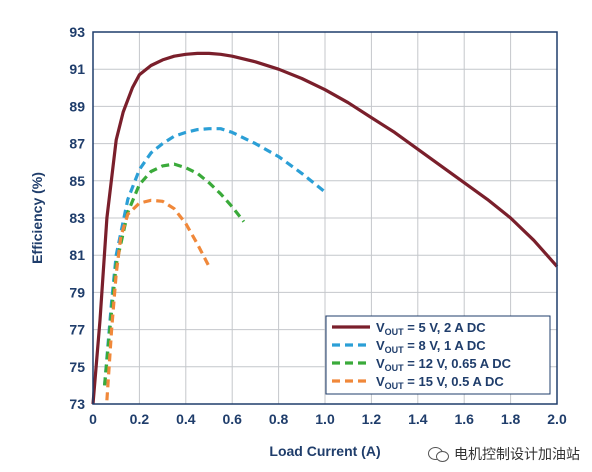 The image size is (592, 472). I want to click on y-tick-labels: 93 91 89 87 85 83 81 79 77 75 73, so click(77, 218).